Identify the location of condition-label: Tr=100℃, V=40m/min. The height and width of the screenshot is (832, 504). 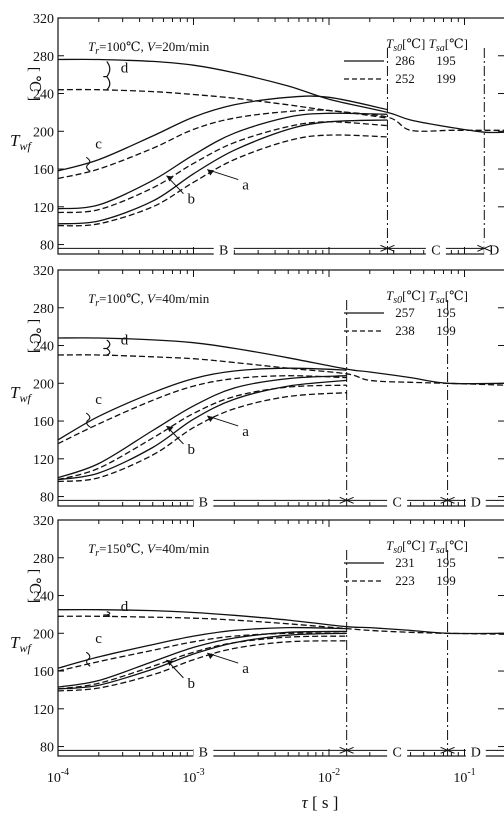
(149, 300).